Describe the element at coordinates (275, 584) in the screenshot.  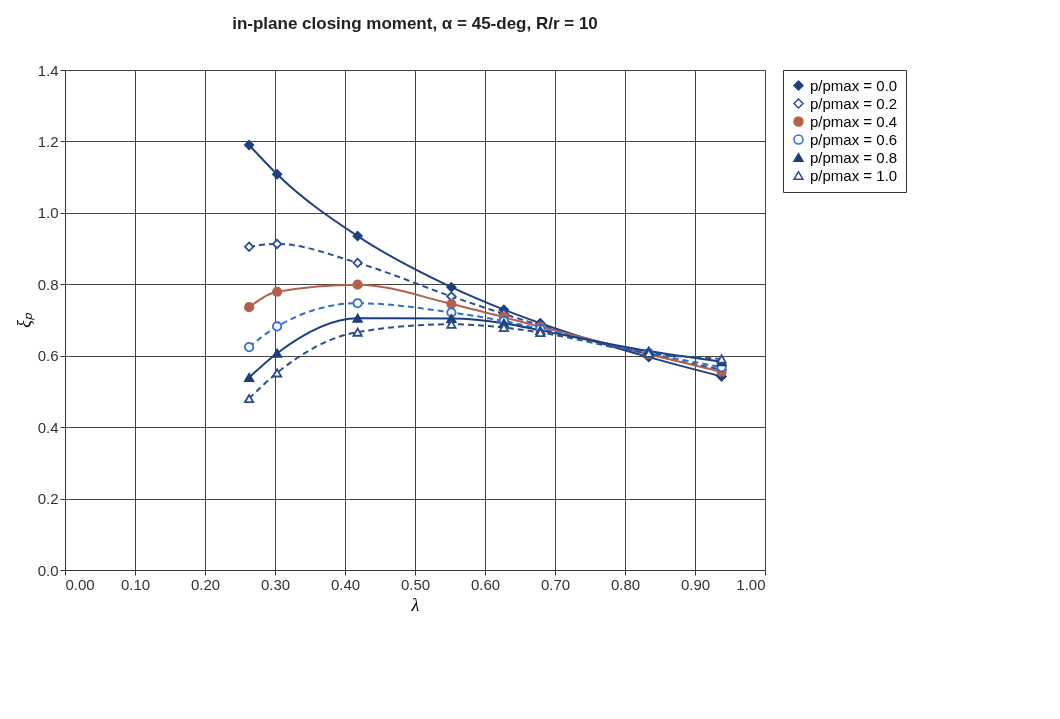
I see `x-tick-label: 0.30` at that location.